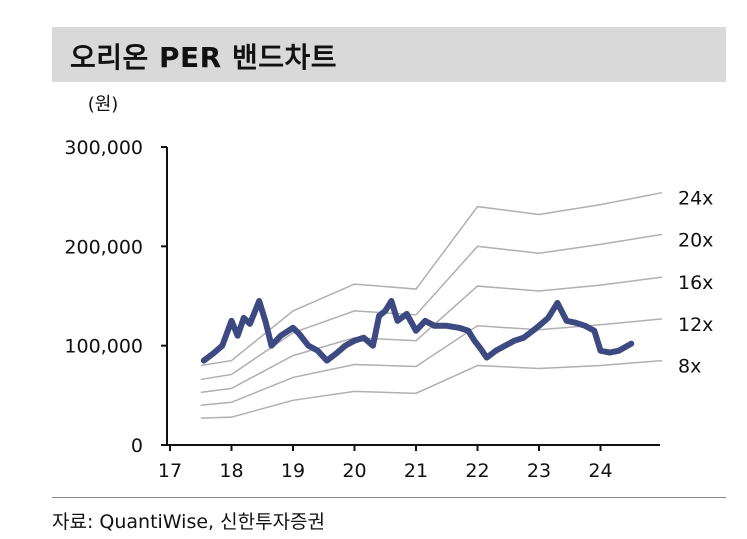  I want to click on title-bar: 오리온 PER 밴드차트, so click(389, 54).